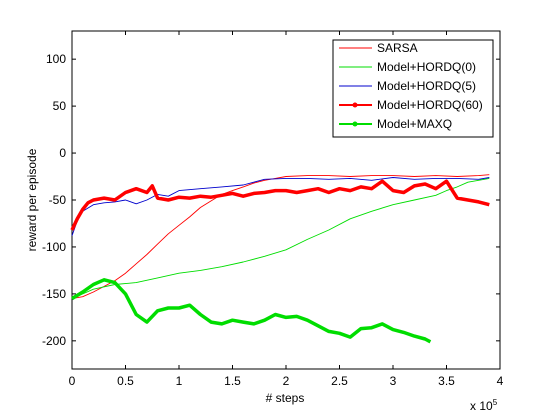 The height and width of the screenshot is (416, 553). I want to click on x-tick-label: 2, so click(286, 381).